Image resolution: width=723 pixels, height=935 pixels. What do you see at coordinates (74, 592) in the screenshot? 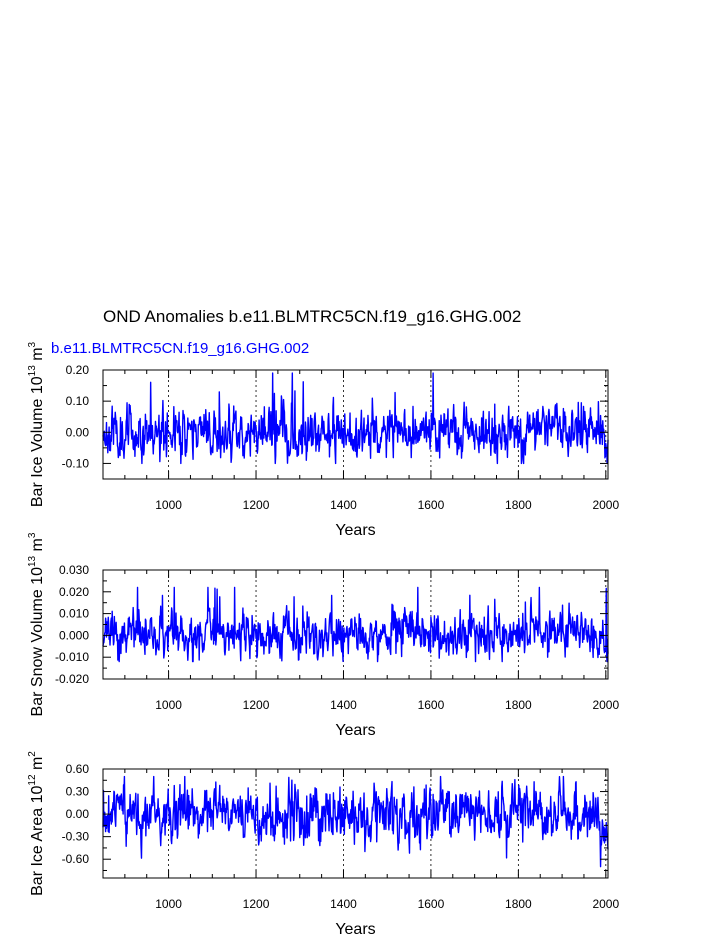
I see `y-tick-label: 0.020` at bounding box center [74, 592].